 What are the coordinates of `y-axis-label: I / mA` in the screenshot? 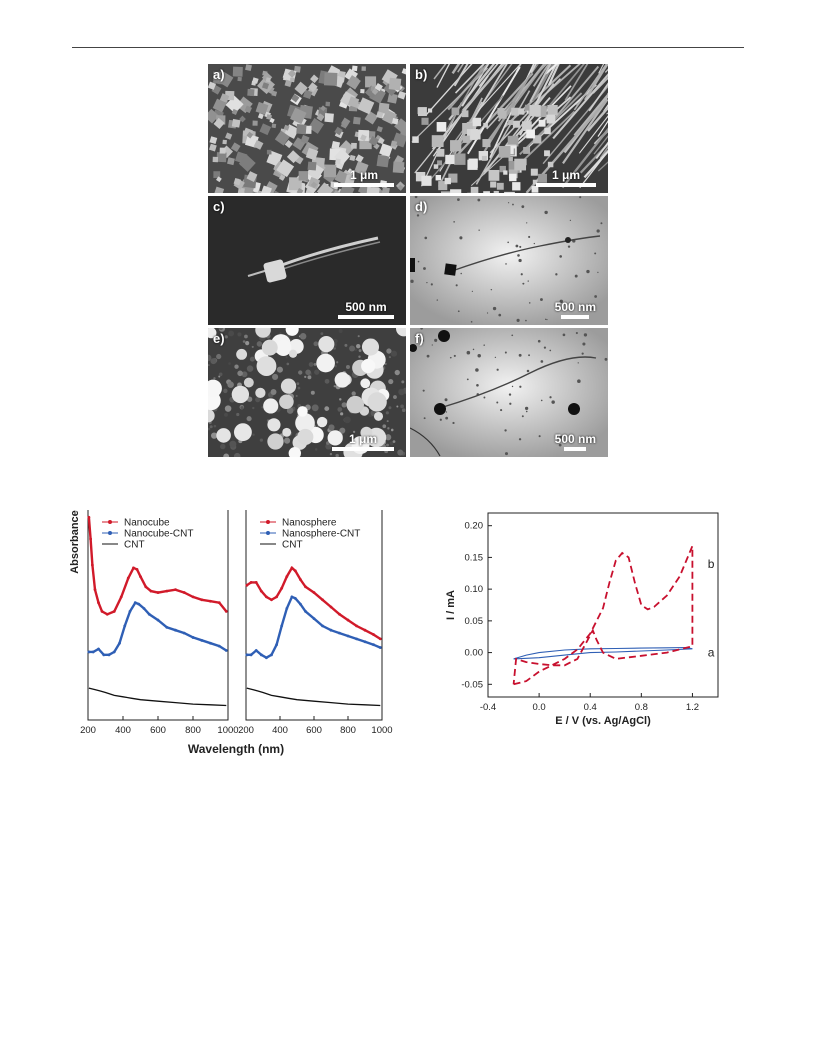 It's located at (451, 605).